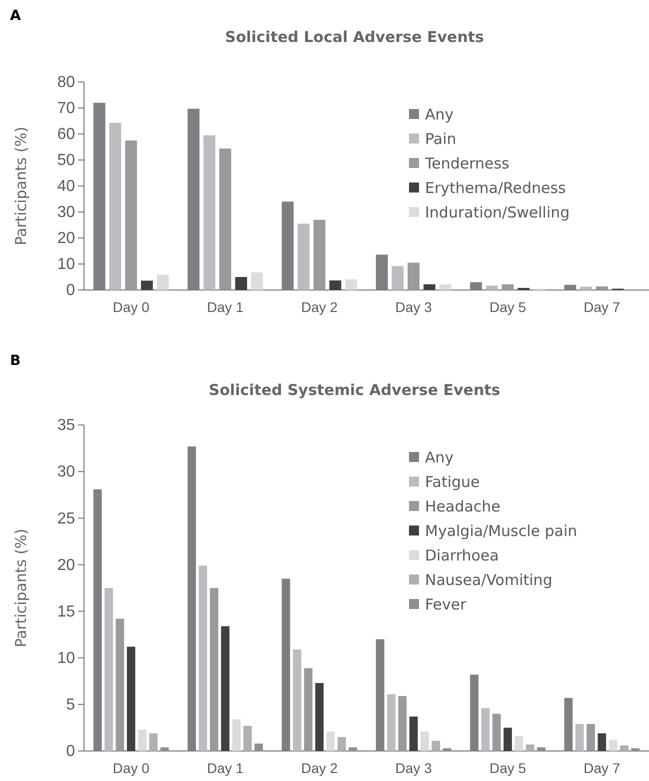 The image size is (649, 781). What do you see at coordinates (66, 161) in the screenshot?
I see `y-tick-label: 50` at bounding box center [66, 161].